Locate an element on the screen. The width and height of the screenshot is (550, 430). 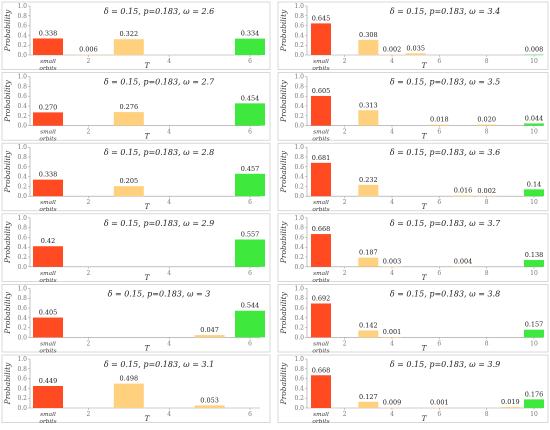
bar-value-label: 0.053 is located at coordinates (209, 400).